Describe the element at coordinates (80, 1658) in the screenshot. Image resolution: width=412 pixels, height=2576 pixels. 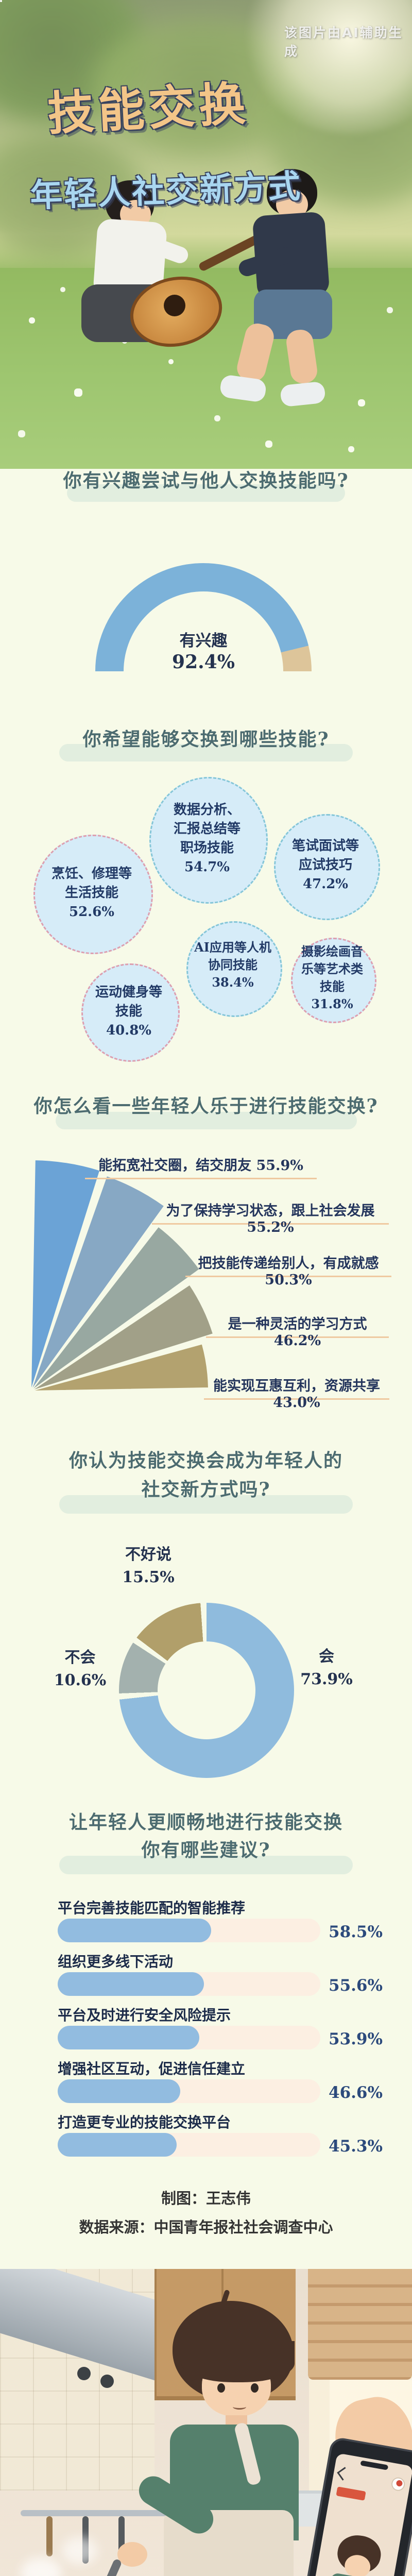
I see `donut-label-text: 不会` at that location.